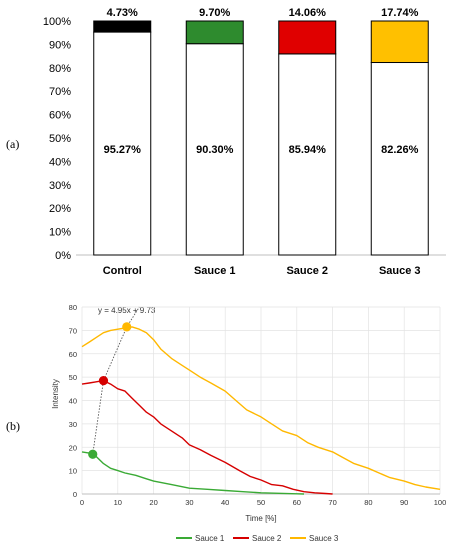 The width and height of the screenshot is (452, 550). I want to click on legend-entry: Sauce 2, so click(267, 538).